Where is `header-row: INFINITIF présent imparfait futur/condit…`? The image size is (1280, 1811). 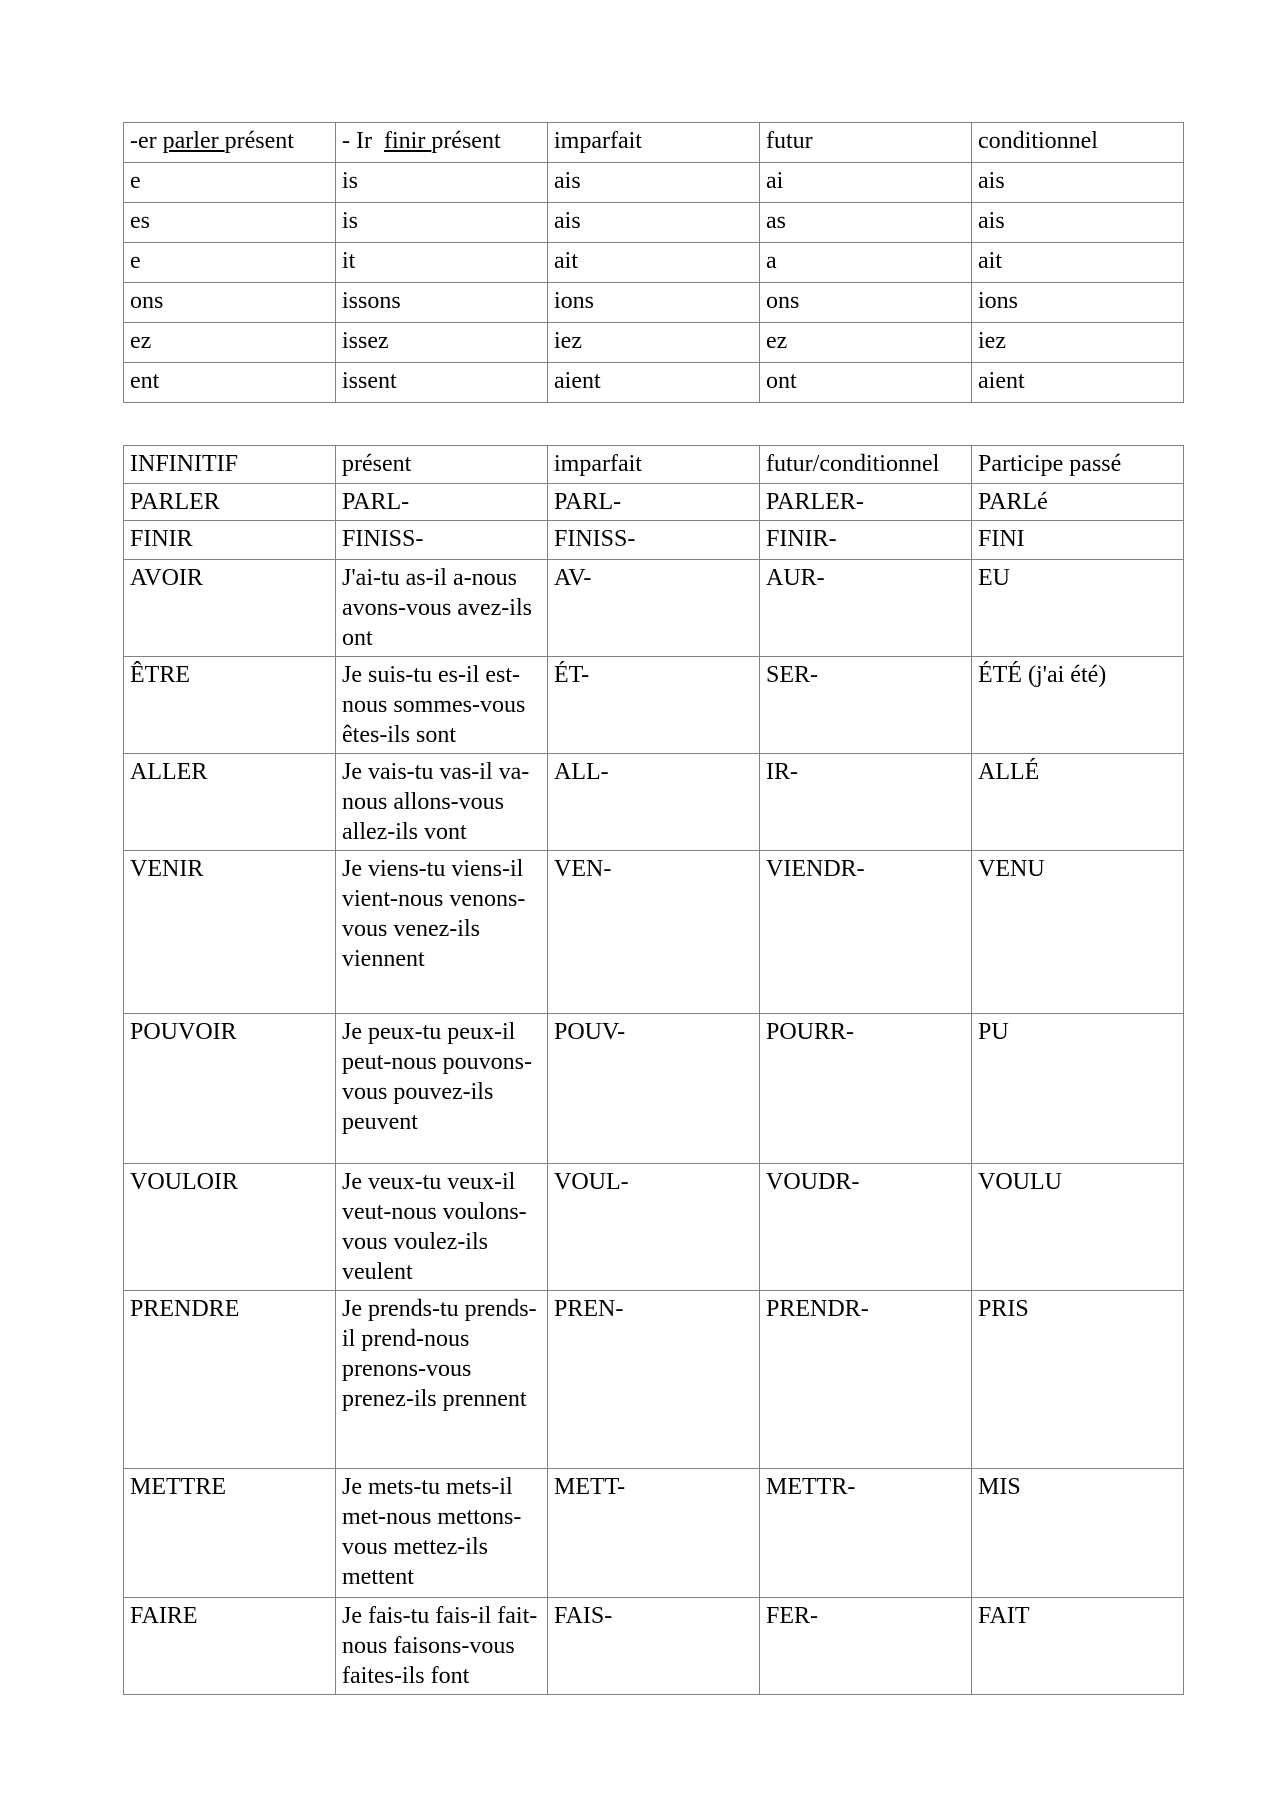
header-row: INFINITIF présent imparfait futur/condit… is located at coordinates (653, 464).